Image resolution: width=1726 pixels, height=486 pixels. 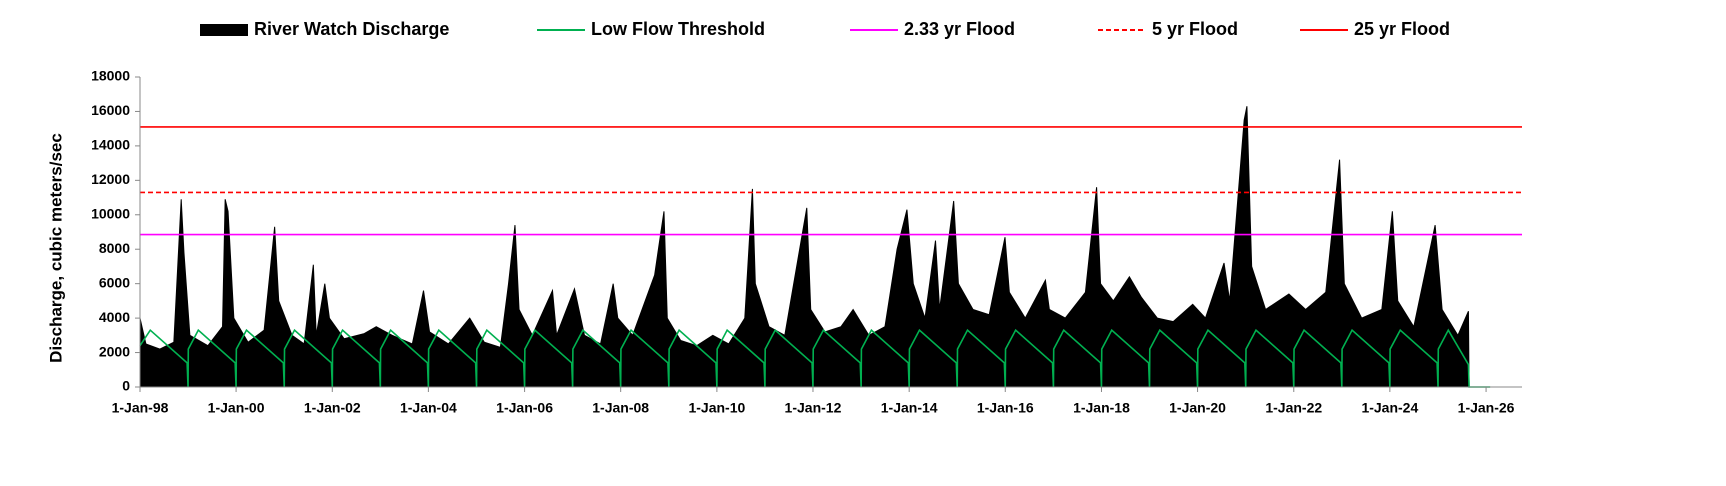 I want to click on x-tick-label: 1-Jan-04, so click(x=428, y=408).